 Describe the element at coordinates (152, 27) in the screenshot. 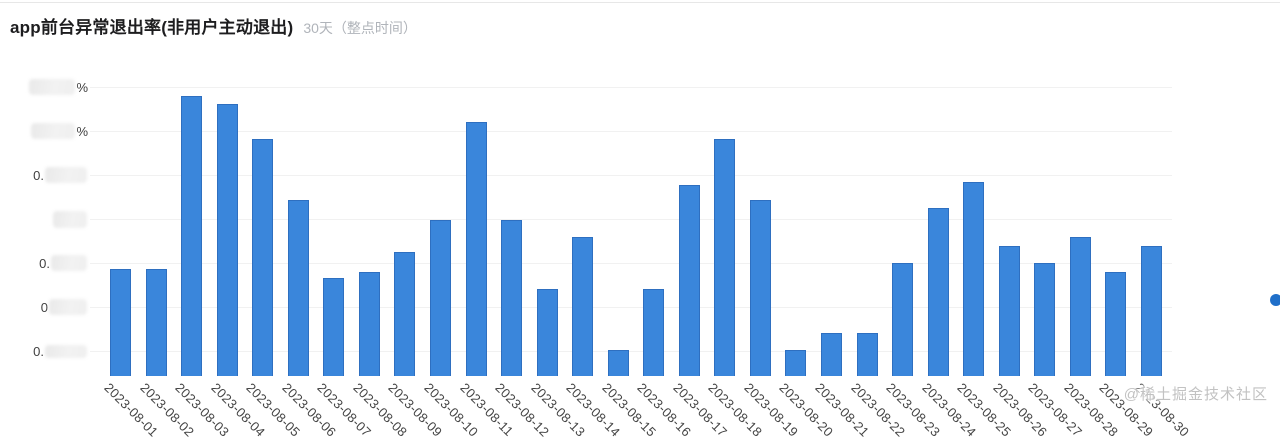

I see `chart-title: app前台异常退出率(非用户主动退出)` at that location.